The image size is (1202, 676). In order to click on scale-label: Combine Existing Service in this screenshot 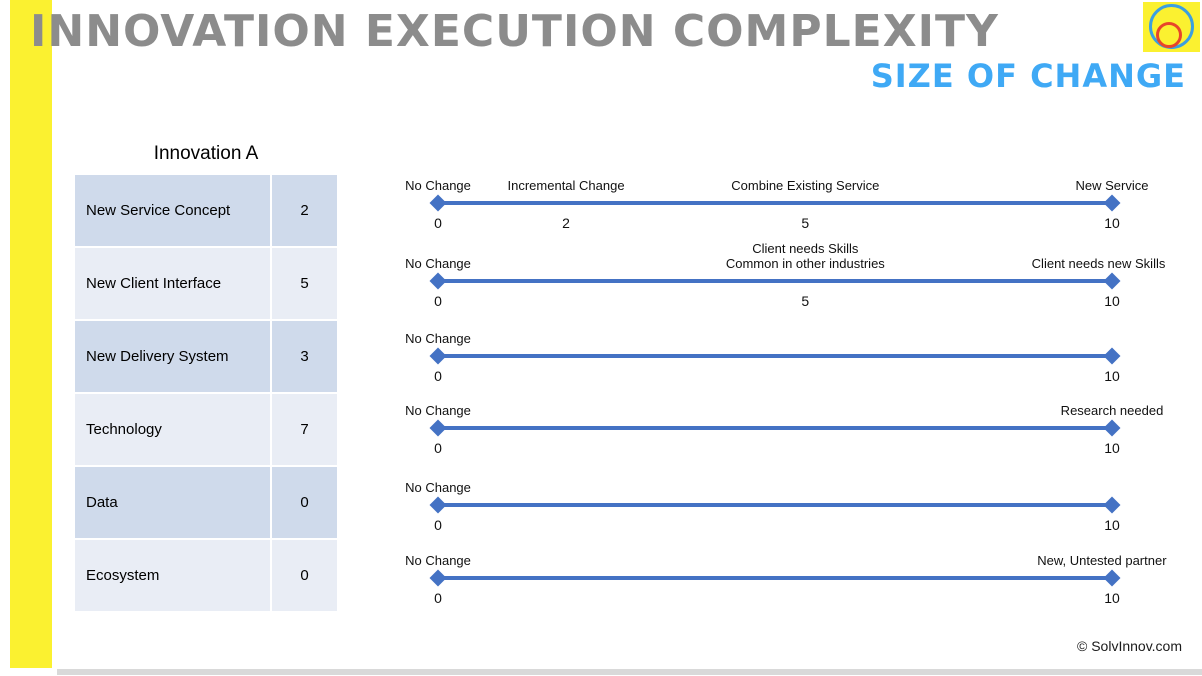, I will do `click(805, 185)`.